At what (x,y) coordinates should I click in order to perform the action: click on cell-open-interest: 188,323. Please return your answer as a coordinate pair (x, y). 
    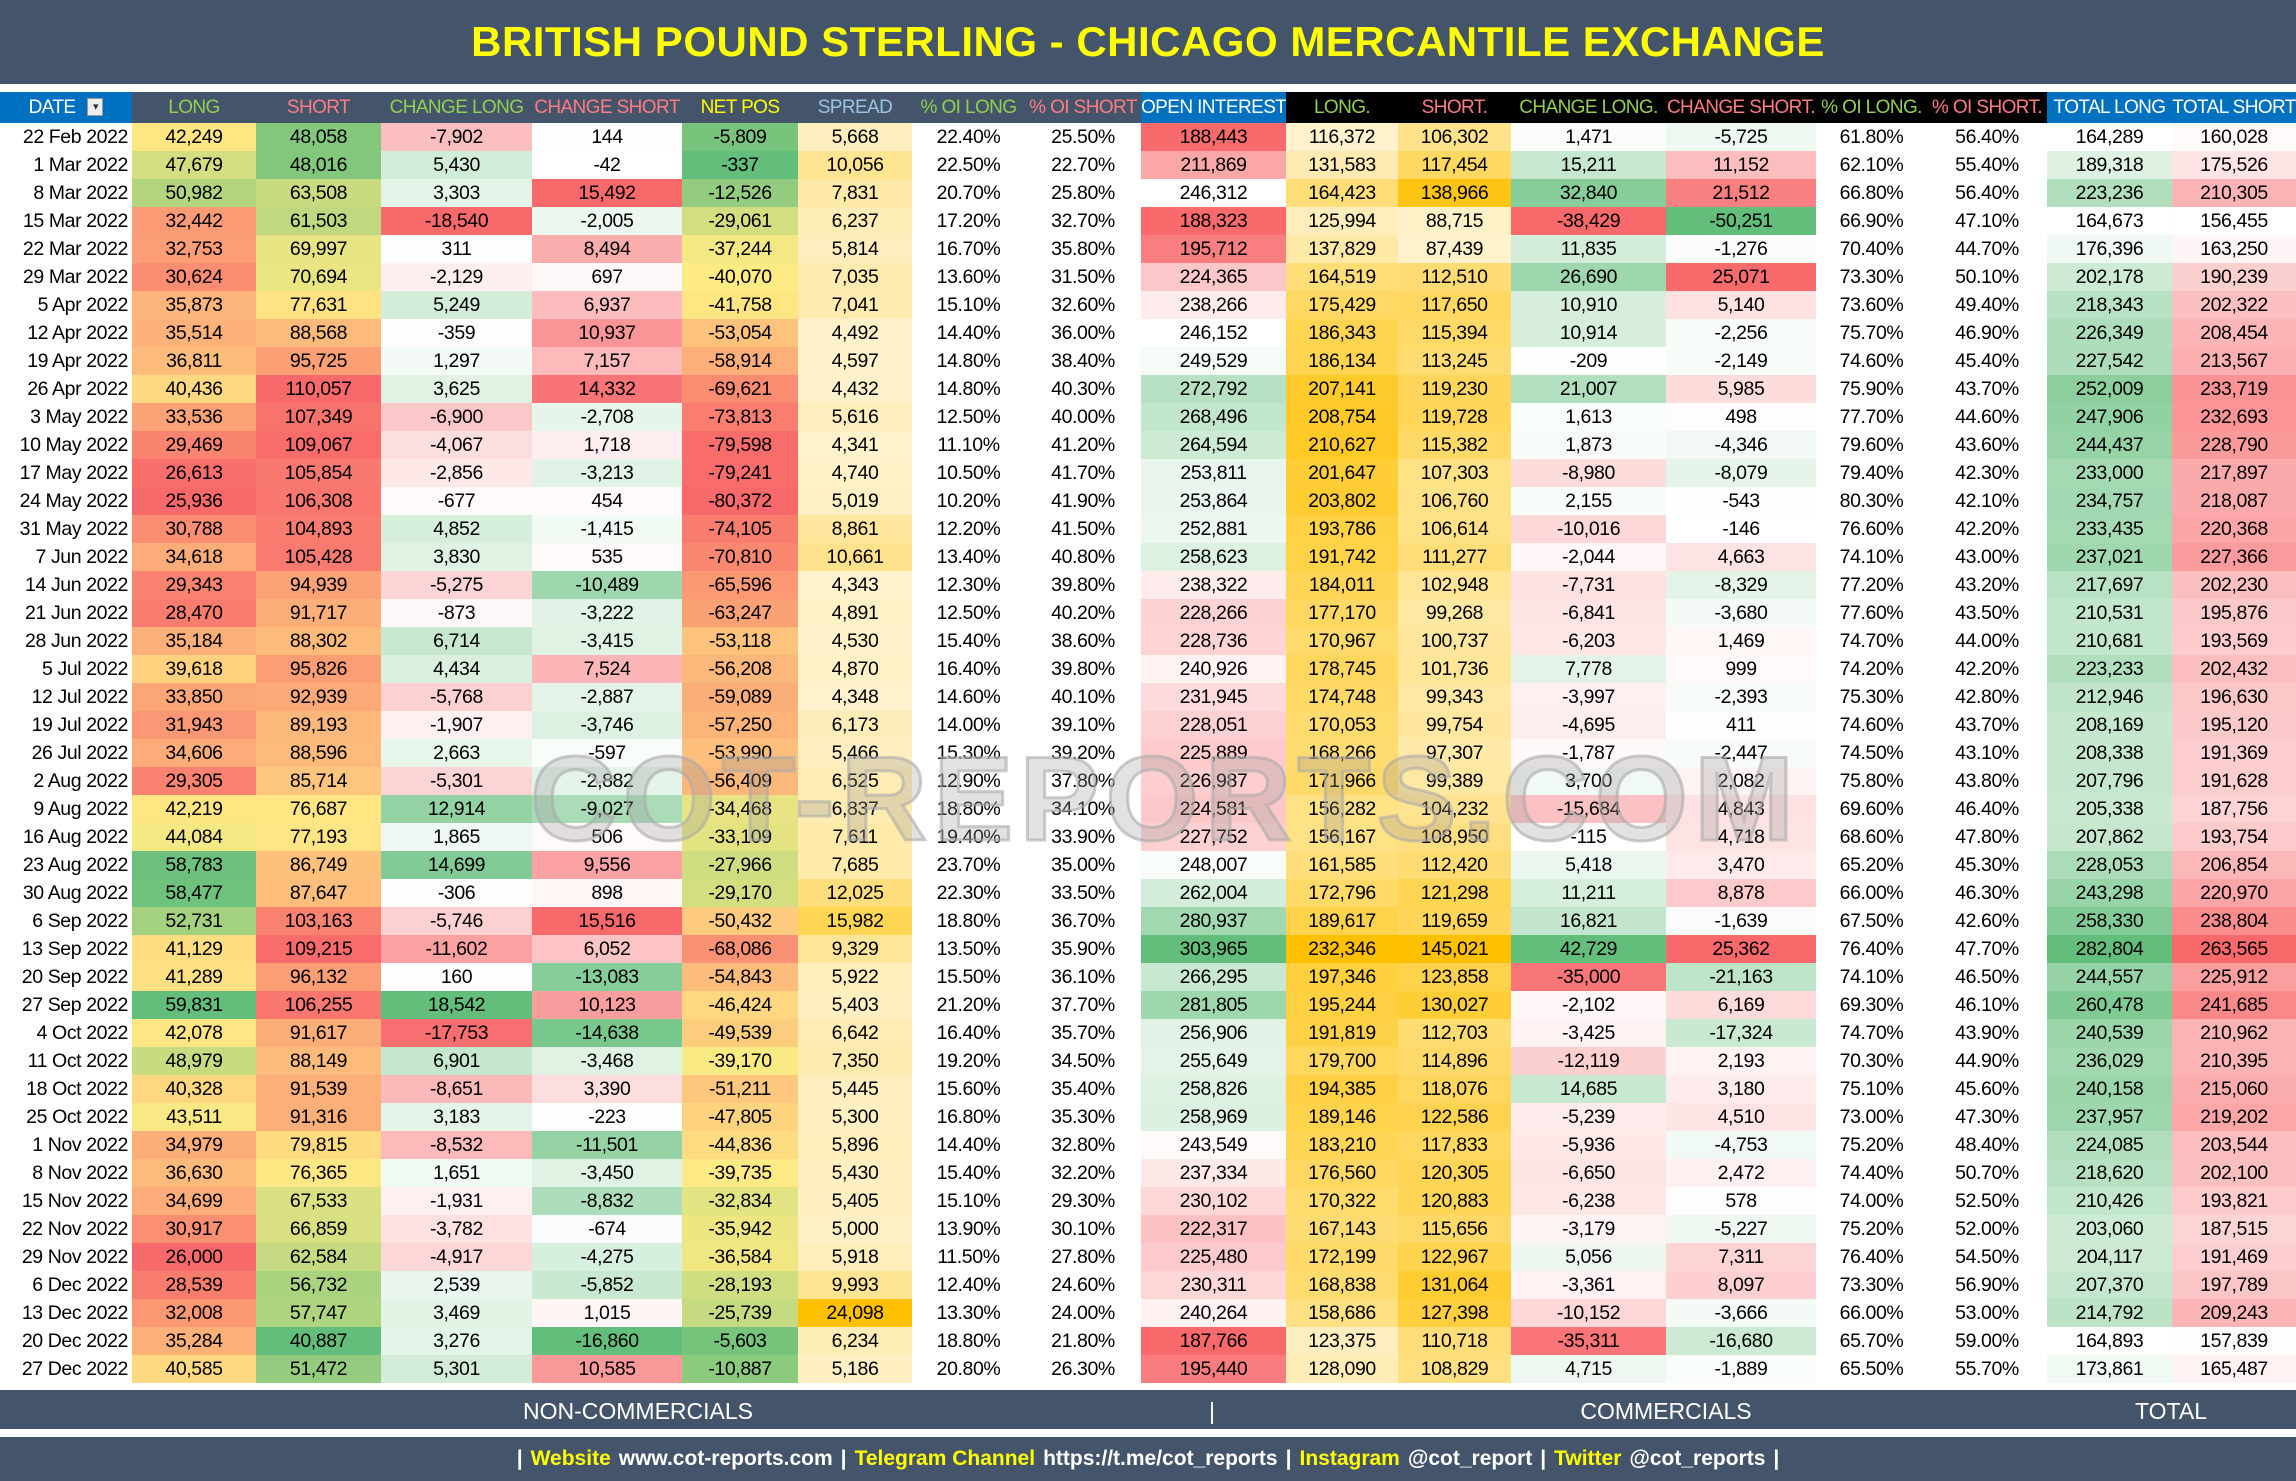
    Looking at the image, I should click on (1213, 221).